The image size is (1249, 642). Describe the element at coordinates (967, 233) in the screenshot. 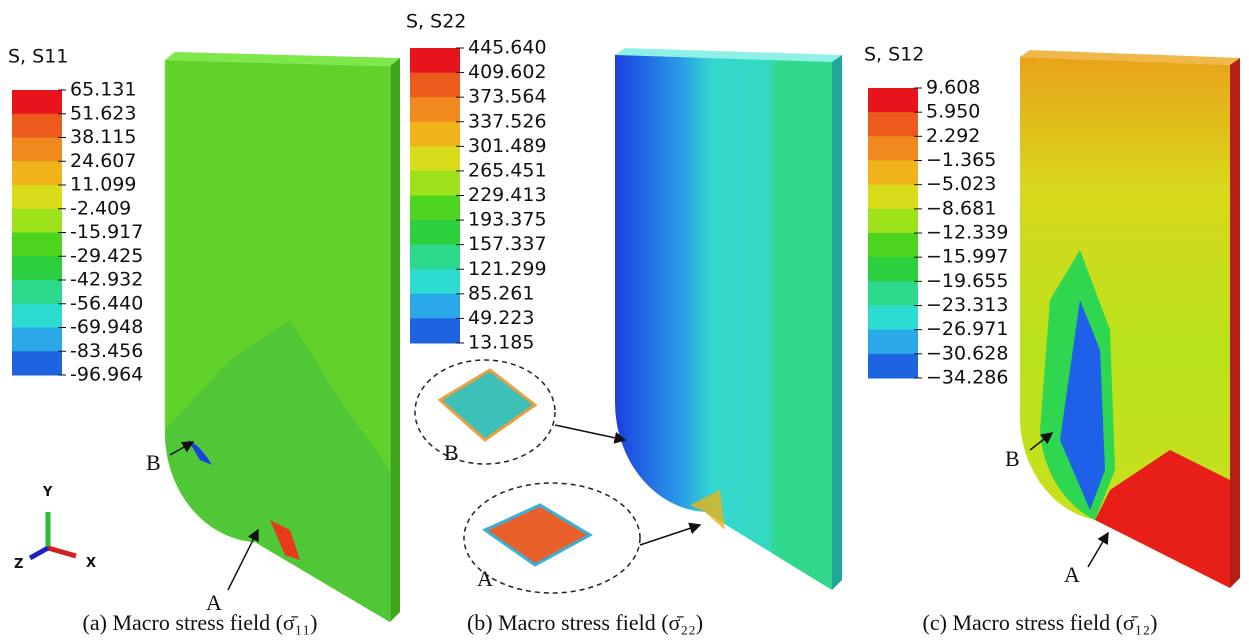

I see `legend-label: −12.339` at that location.